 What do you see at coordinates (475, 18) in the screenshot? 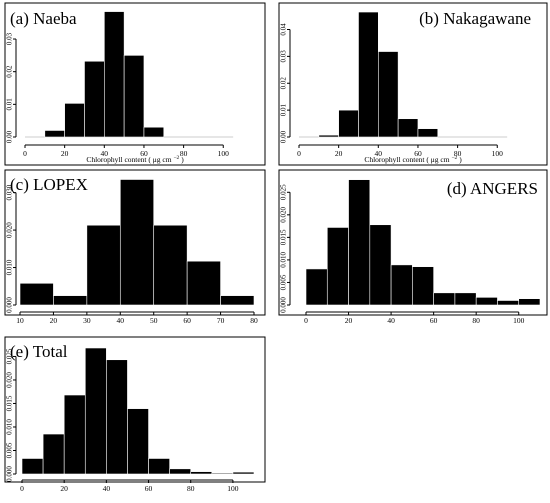
I see `panel-2-title: (b) Nakagawane` at bounding box center [475, 18].